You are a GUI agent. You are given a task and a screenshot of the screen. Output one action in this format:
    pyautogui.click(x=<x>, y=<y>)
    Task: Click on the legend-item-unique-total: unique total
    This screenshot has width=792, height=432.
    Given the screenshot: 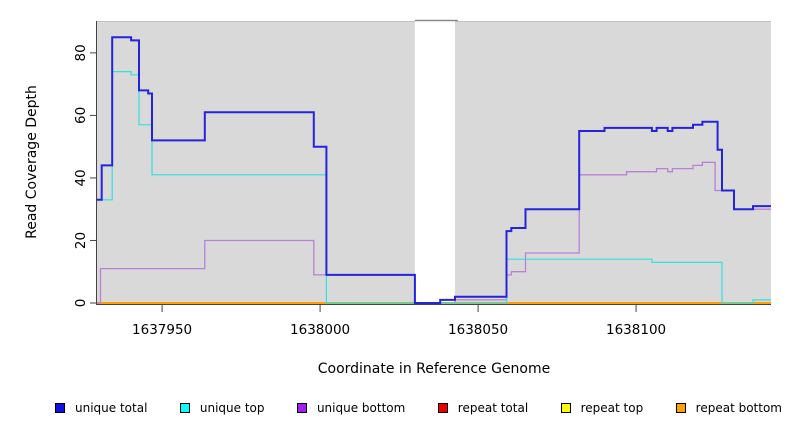 What is the action you would take?
    pyautogui.click(x=101, y=408)
    